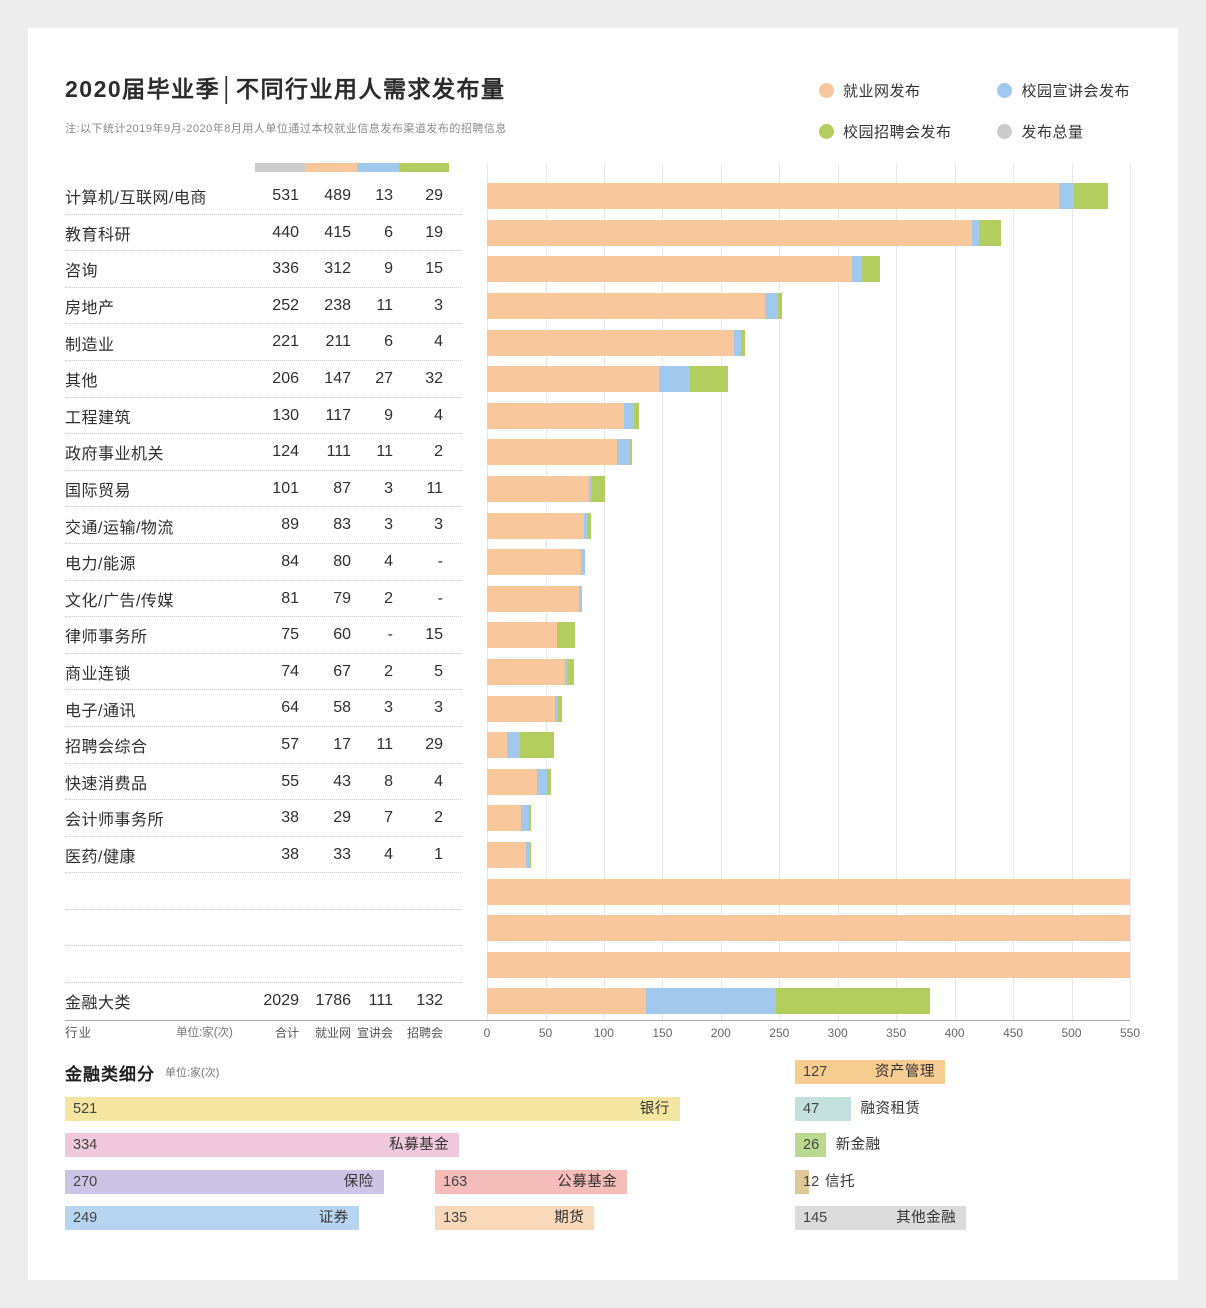 The image size is (1206, 1308). Describe the element at coordinates (881, 91) in the screenshot. I see `legend-label: 就业网发布` at that location.